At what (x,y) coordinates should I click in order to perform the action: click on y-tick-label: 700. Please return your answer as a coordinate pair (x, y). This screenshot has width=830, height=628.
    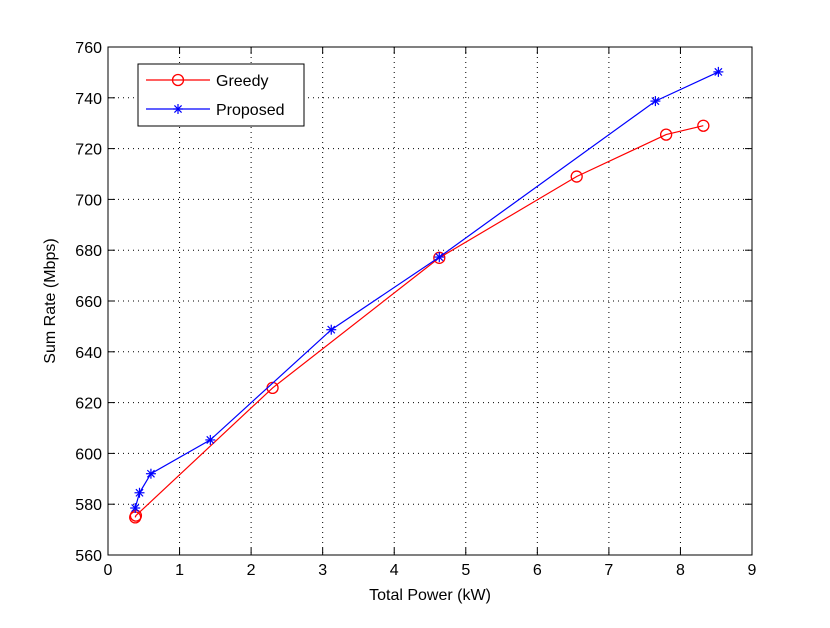
    Looking at the image, I should click on (88, 200).